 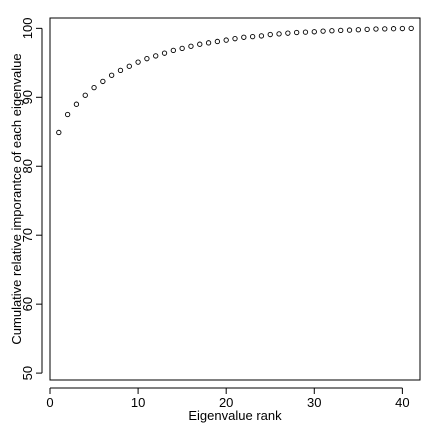 I want to click on x-axis-label: Eigenvalue rank, so click(x=235, y=415).